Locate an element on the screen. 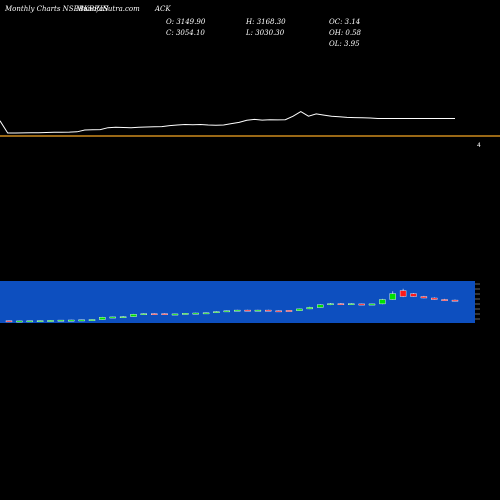 The height and width of the screenshot is (500, 500). oc-value: OC: 3.14 is located at coordinates (345, 22).